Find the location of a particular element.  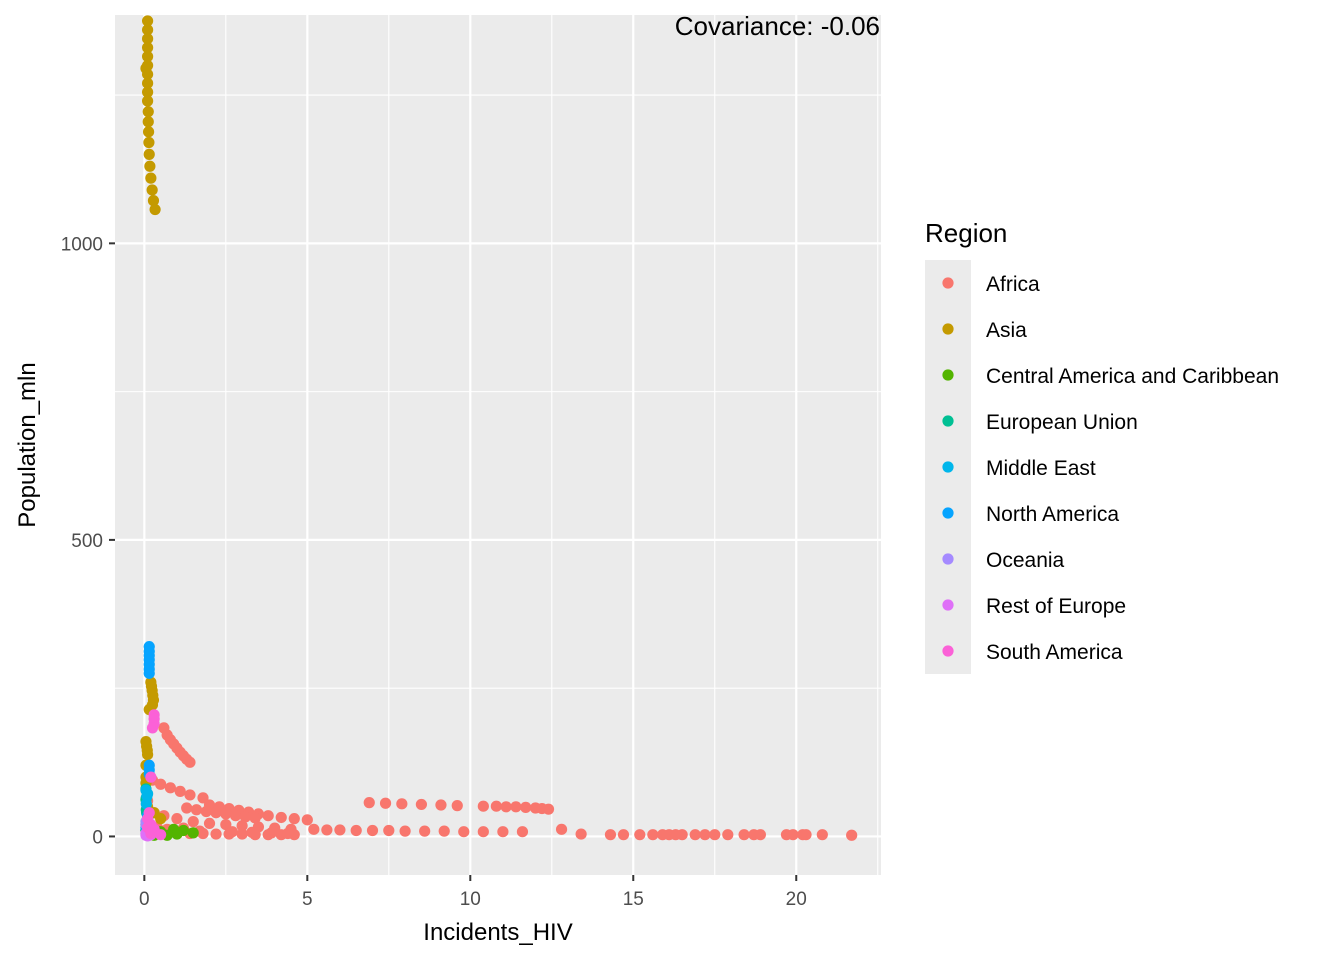

legend-key-south-america is located at coordinates (948, 651).